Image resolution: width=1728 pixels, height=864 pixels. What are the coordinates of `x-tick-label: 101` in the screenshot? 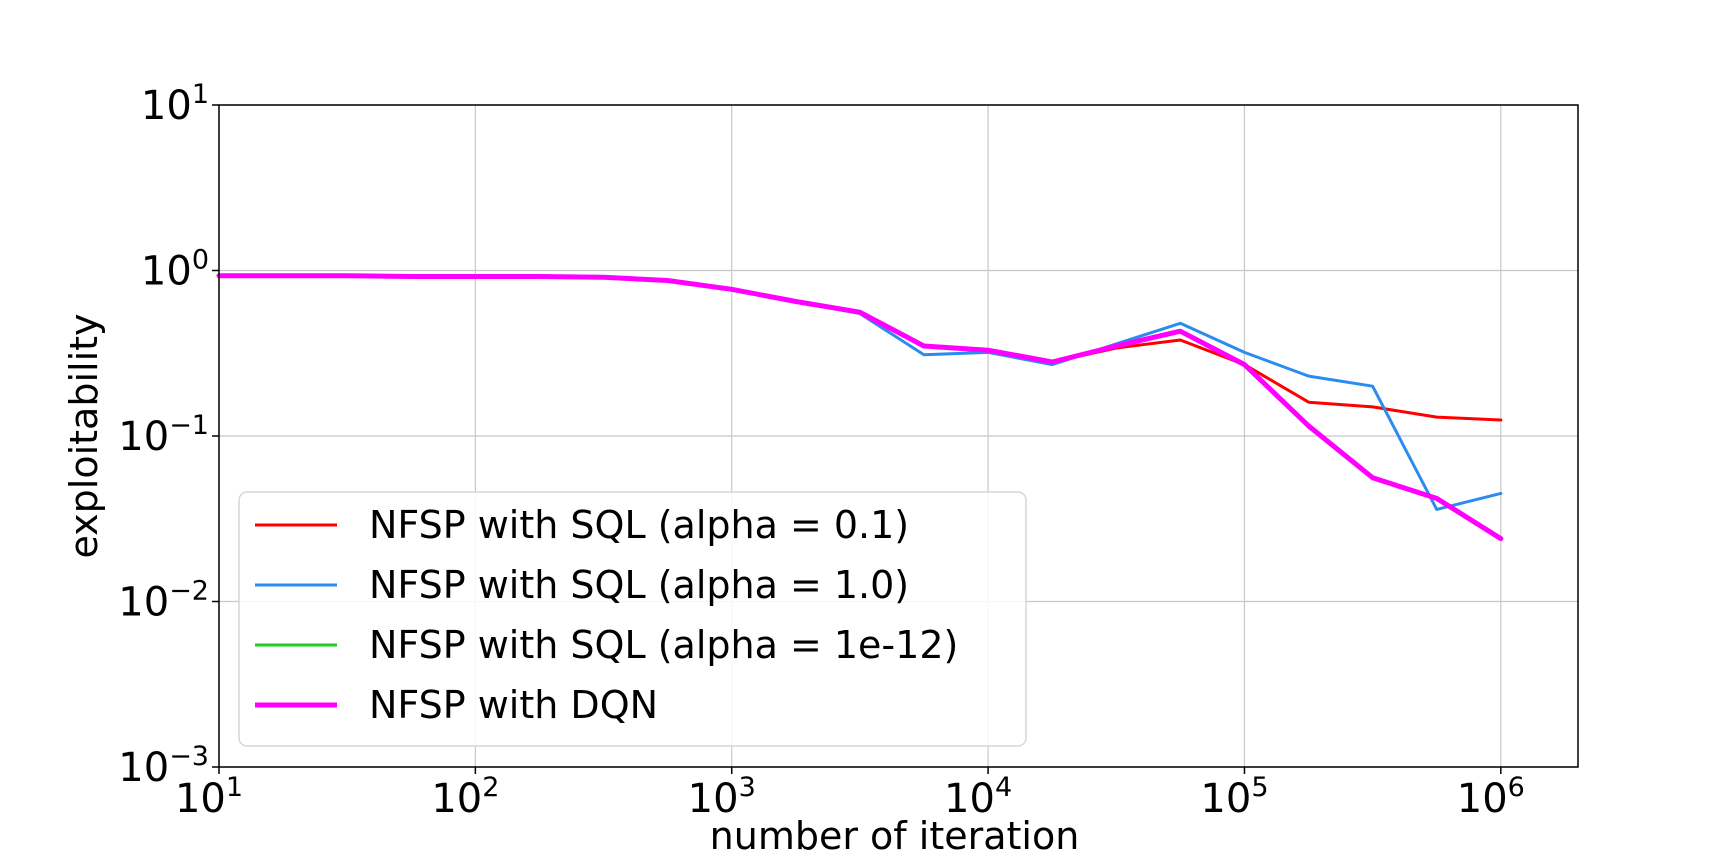 It's located at (209, 797).